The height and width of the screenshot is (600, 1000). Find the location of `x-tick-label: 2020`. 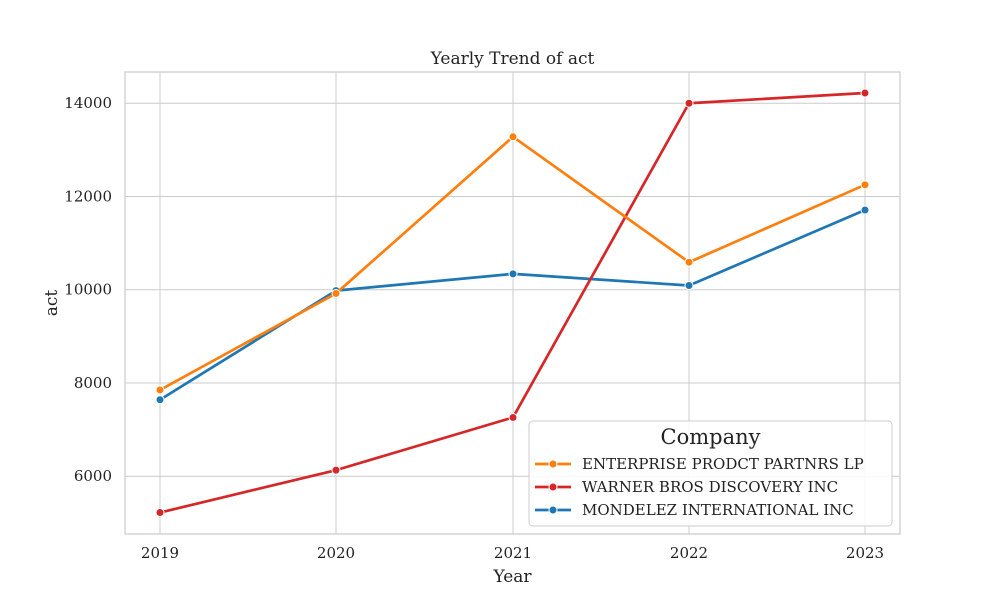

x-tick-label: 2020 is located at coordinates (336, 553).